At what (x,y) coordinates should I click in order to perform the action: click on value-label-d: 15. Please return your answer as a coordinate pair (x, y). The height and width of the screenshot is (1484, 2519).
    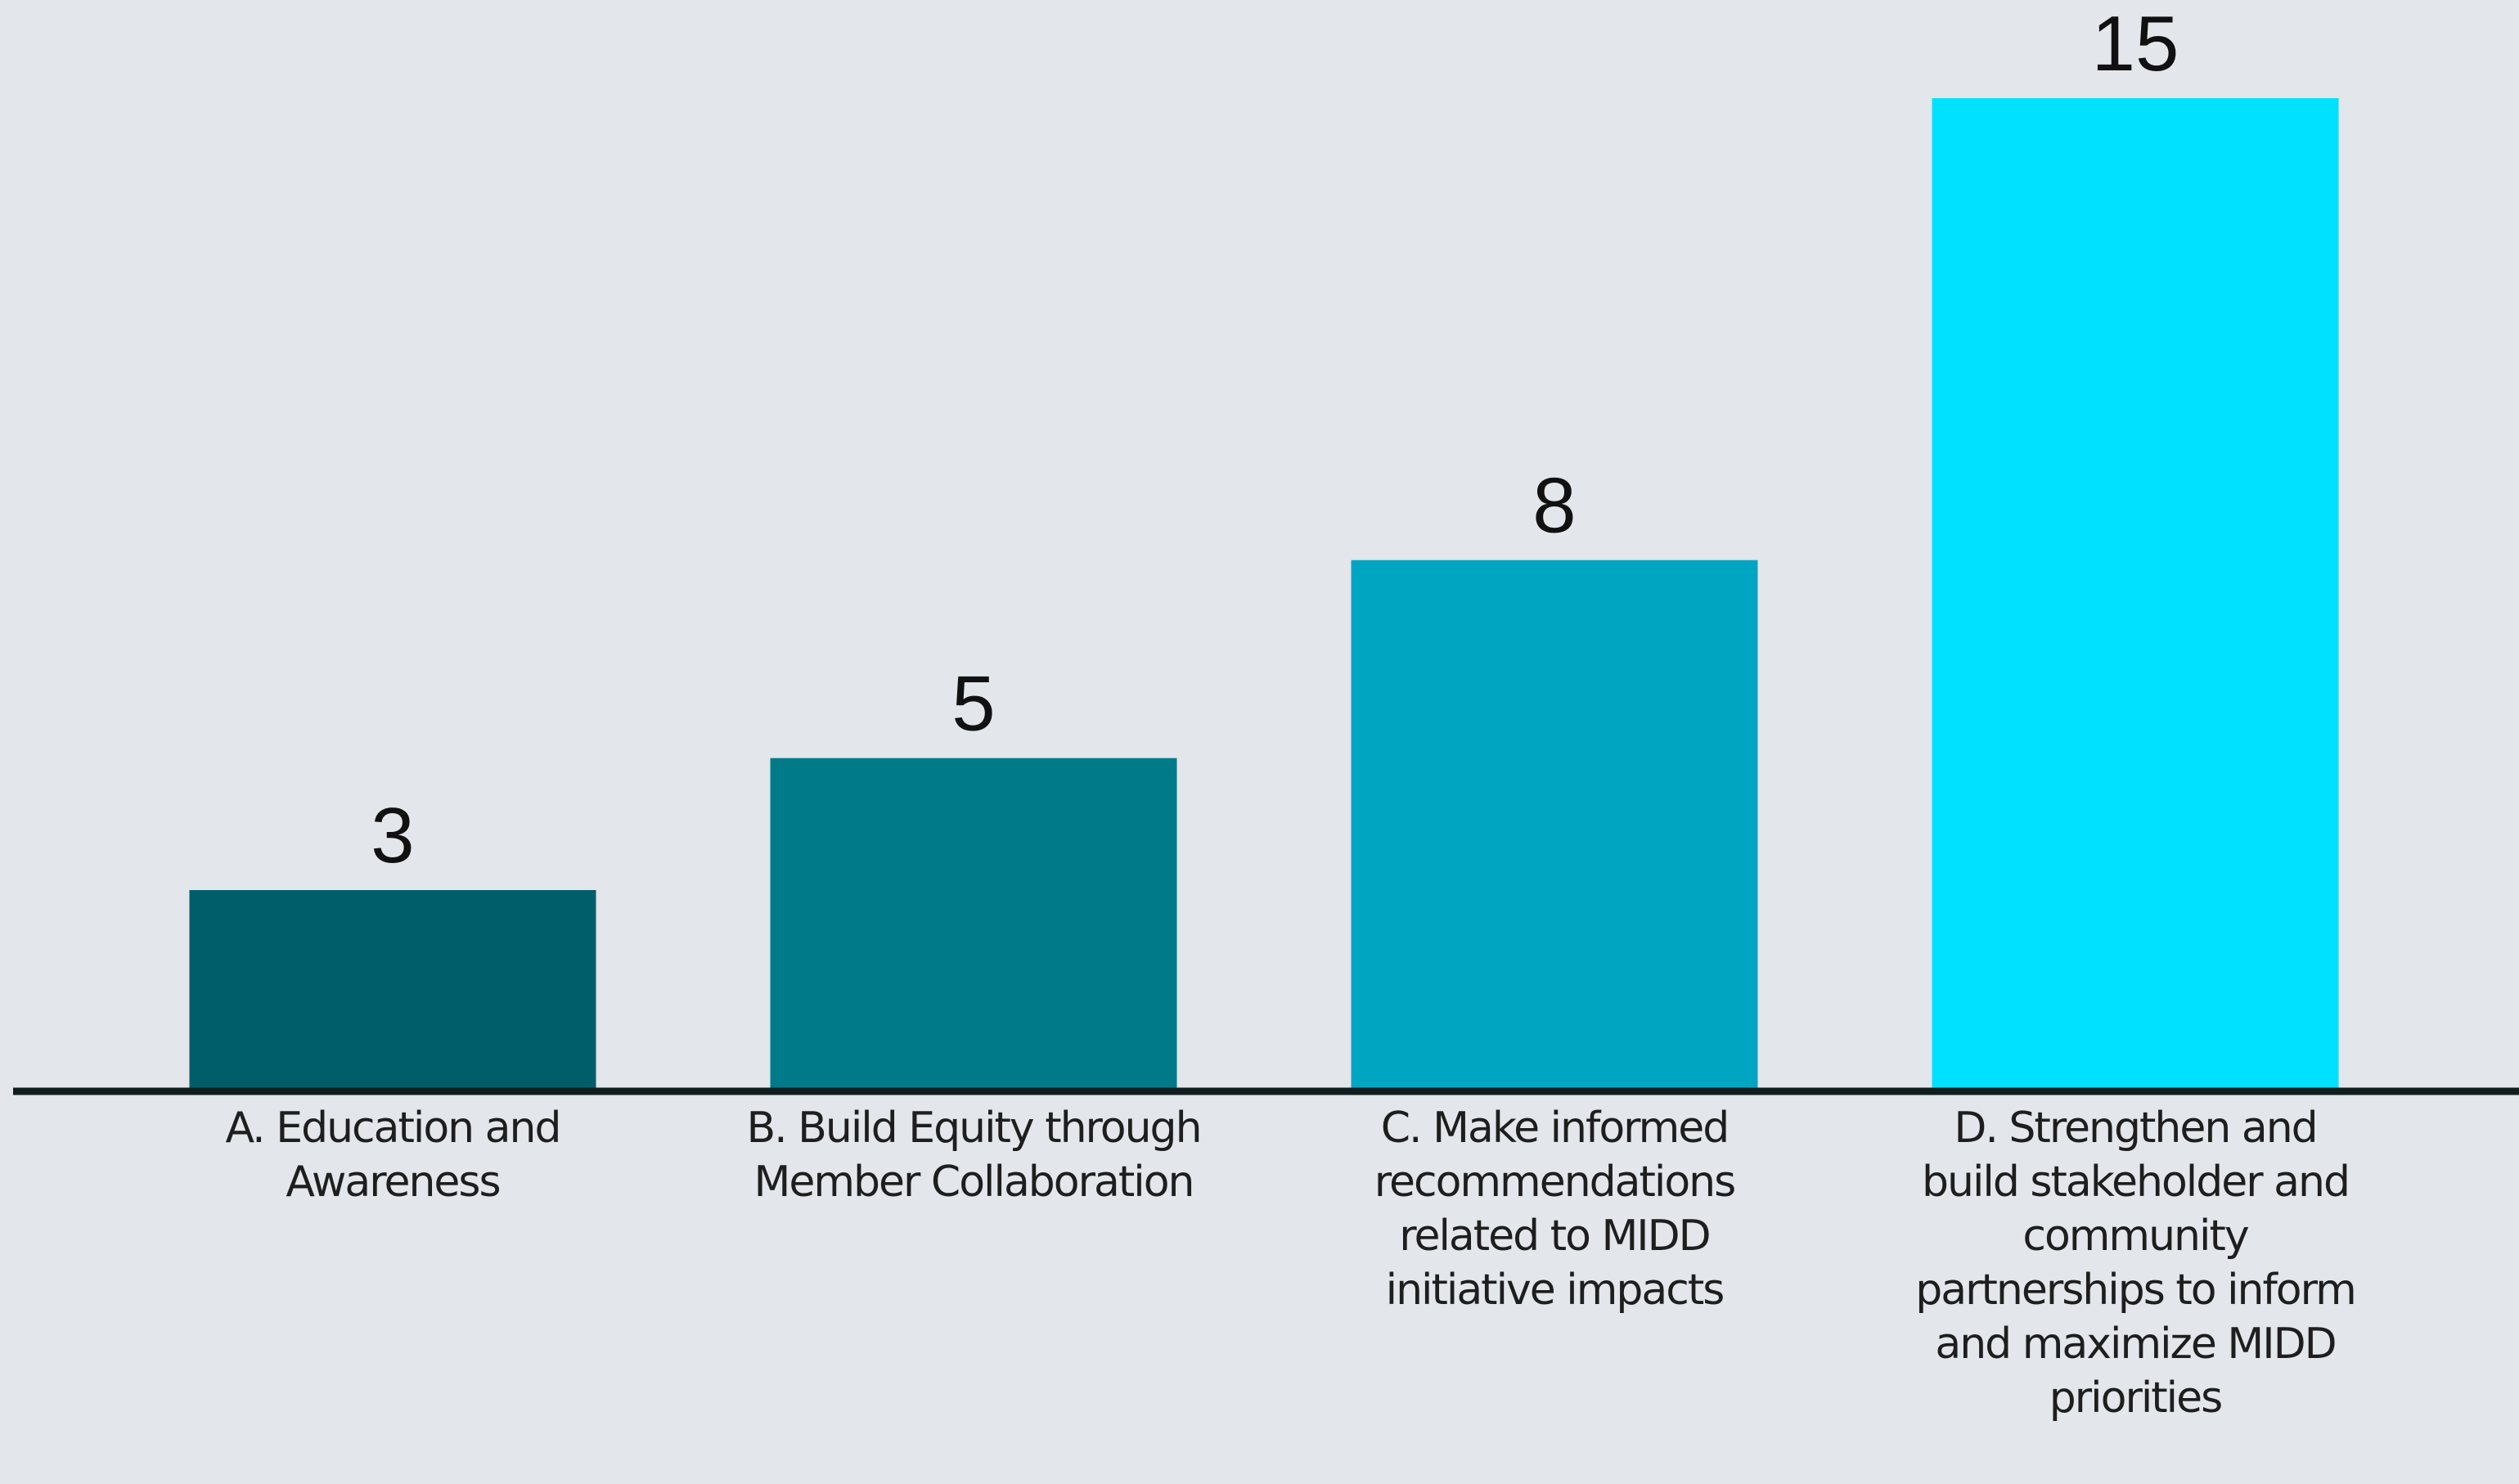
    Looking at the image, I should click on (2136, 44).